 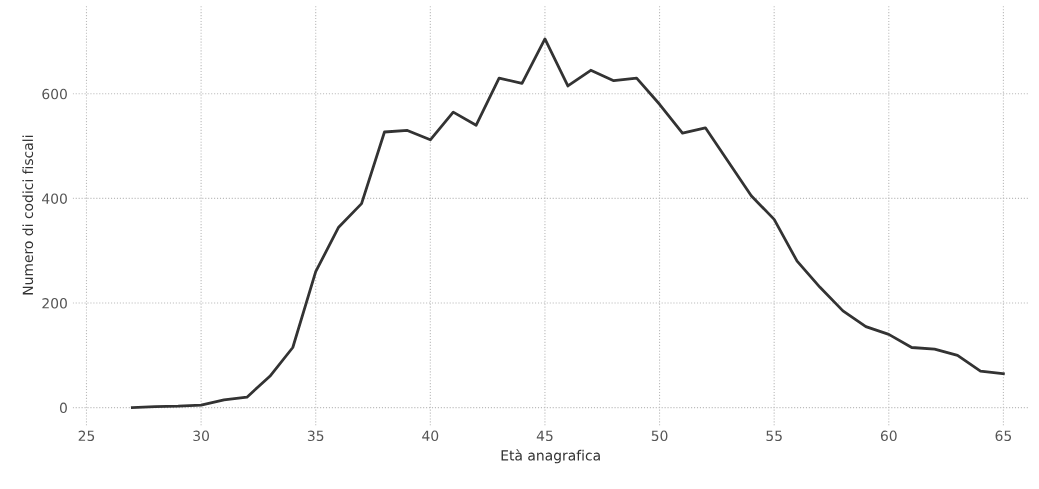 What do you see at coordinates (659, 436) in the screenshot?
I see `x-tick-label: 50` at bounding box center [659, 436].